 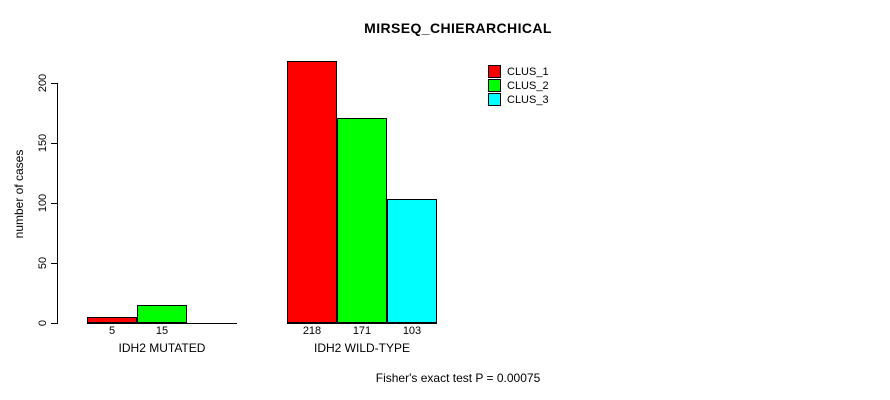 What do you see at coordinates (412, 261) in the screenshot?
I see `bar-clus-3-idh2-wild-type` at bounding box center [412, 261].